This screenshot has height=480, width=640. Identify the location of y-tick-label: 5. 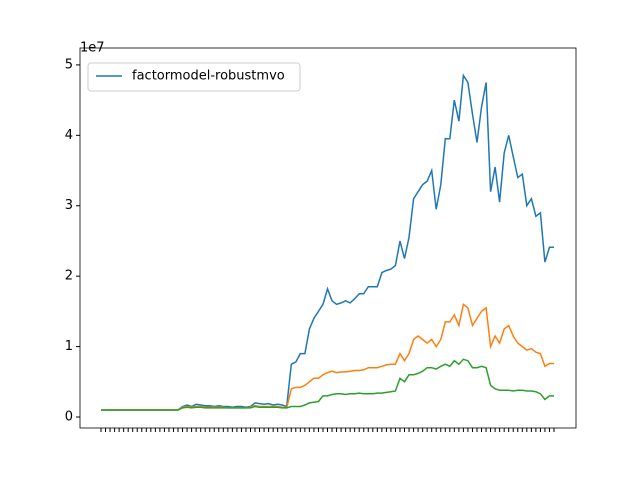
(69, 64).